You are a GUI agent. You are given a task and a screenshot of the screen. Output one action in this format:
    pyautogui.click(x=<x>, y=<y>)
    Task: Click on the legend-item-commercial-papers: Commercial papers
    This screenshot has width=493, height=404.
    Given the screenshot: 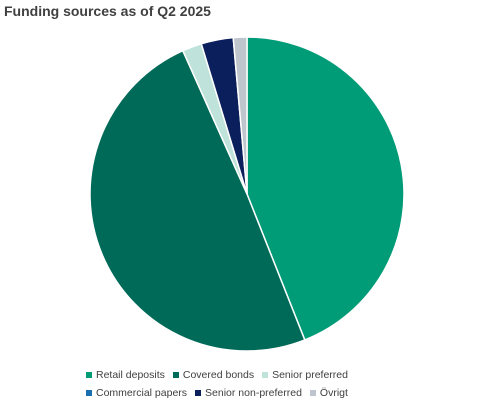 What is the action you would take?
    pyautogui.click(x=136, y=393)
    